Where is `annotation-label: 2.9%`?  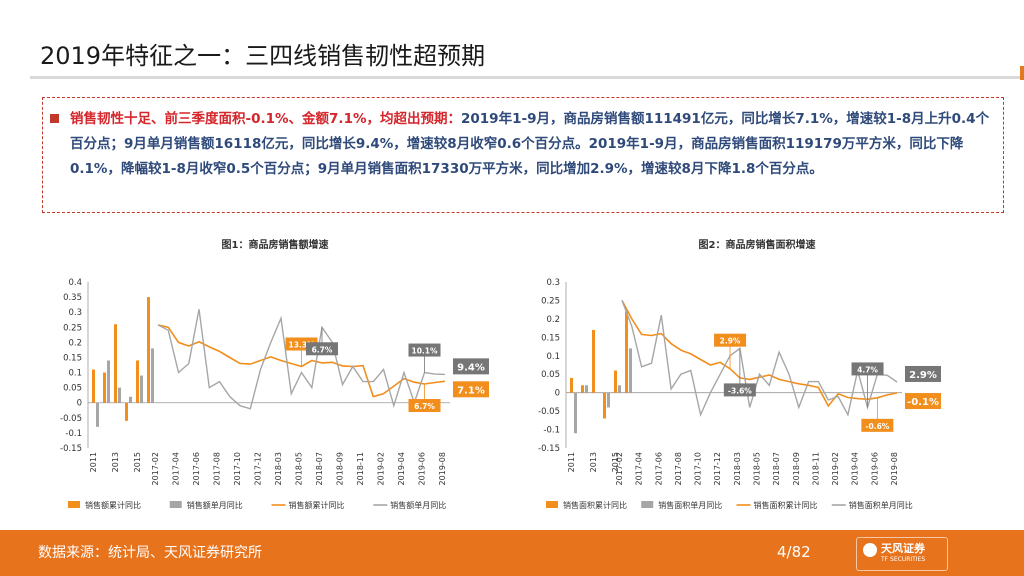 annotation-label: 2.9% is located at coordinates (730, 341).